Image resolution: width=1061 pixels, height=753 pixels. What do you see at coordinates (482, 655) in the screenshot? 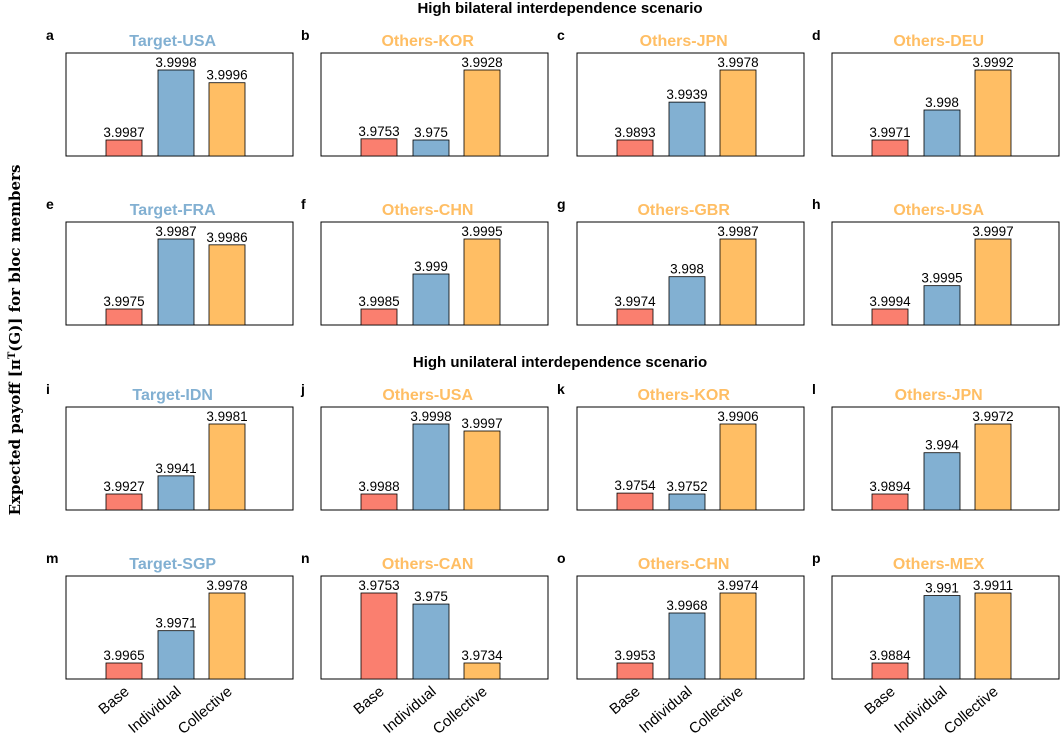
I see `data-label: 3.9734` at bounding box center [482, 655].